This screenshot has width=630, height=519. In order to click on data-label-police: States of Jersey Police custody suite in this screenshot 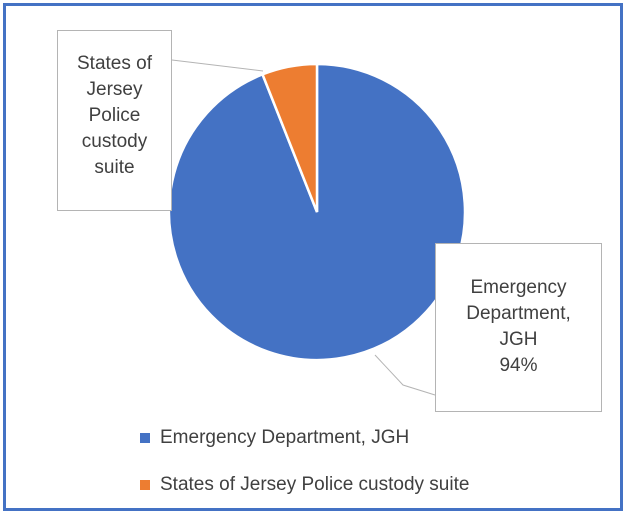, I will do `click(114, 120)`.